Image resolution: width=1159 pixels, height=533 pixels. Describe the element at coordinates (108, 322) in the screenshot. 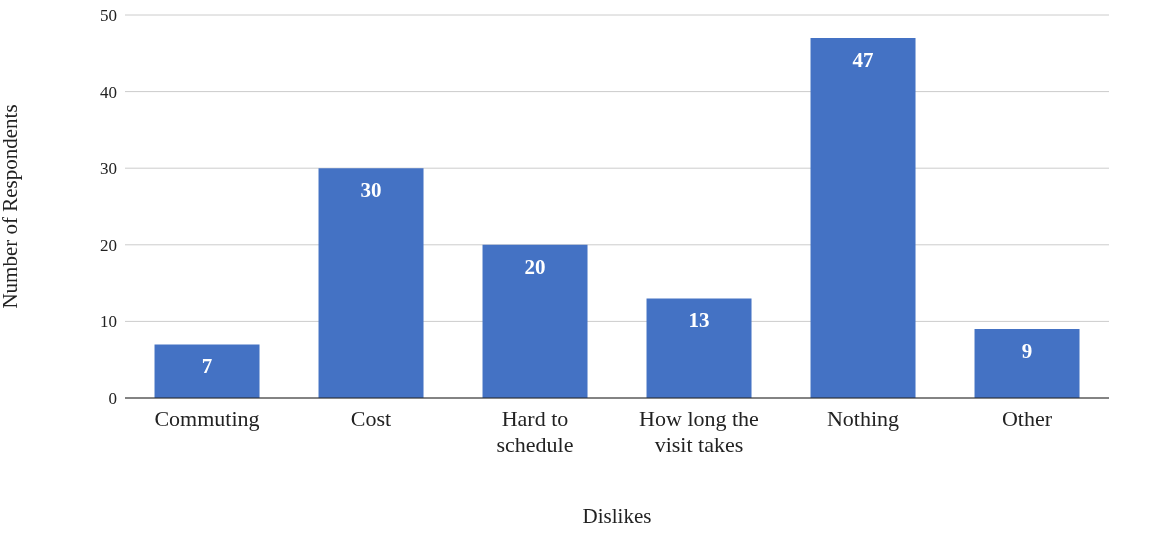

I see `y-tick-label: 10` at that location.